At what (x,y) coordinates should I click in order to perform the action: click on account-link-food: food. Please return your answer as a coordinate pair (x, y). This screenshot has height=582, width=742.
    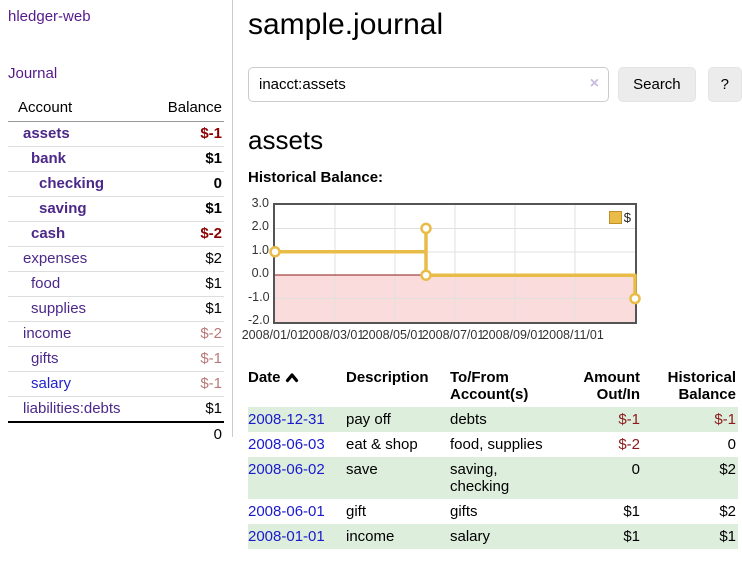
    Looking at the image, I should click on (46, 283).